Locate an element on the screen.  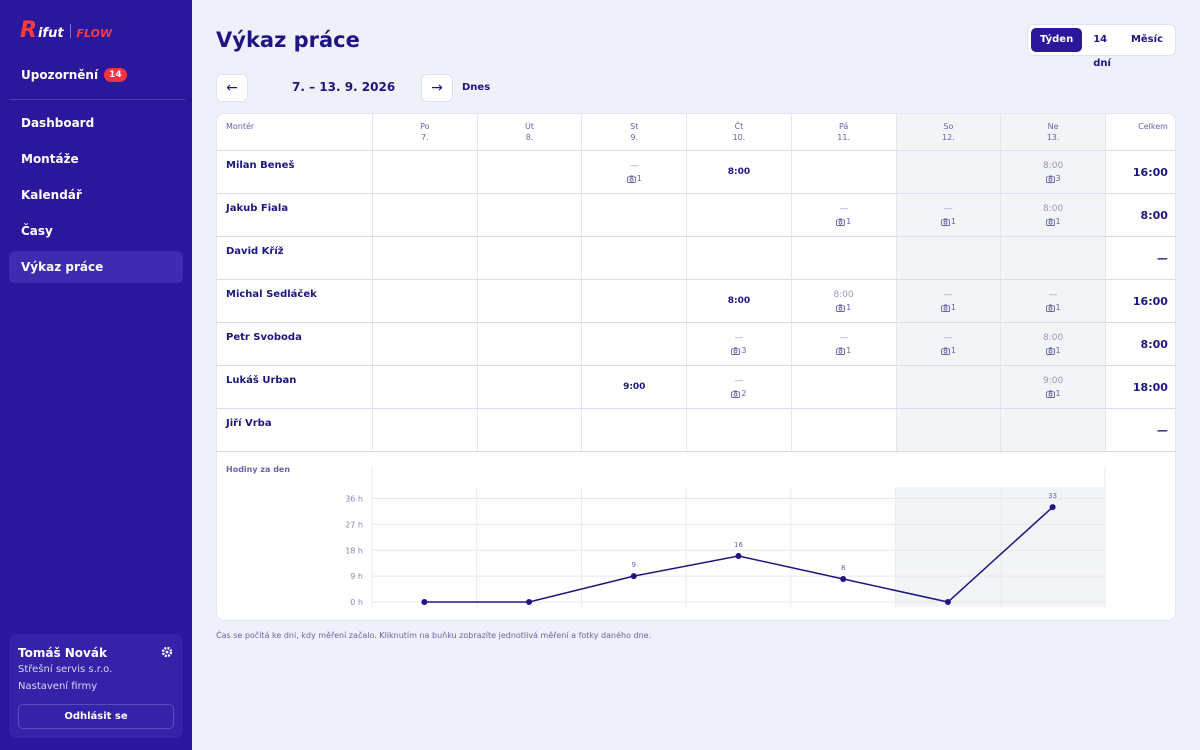
row-total: — is located at coordinates (1139, 430).